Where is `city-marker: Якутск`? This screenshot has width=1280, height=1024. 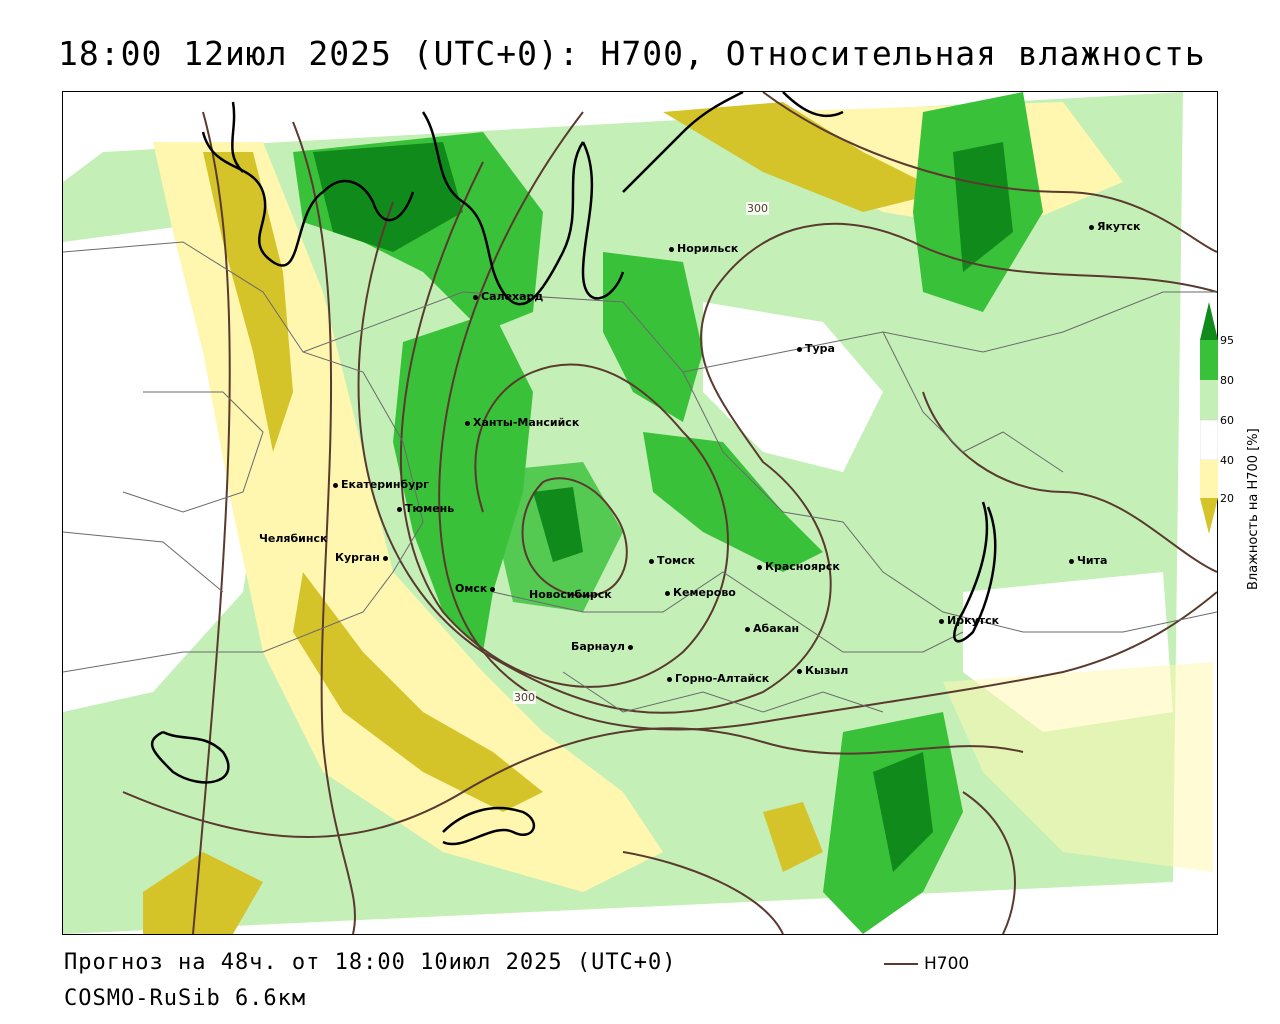
city-marker: Якутск is located at coordinates (1114, 226).